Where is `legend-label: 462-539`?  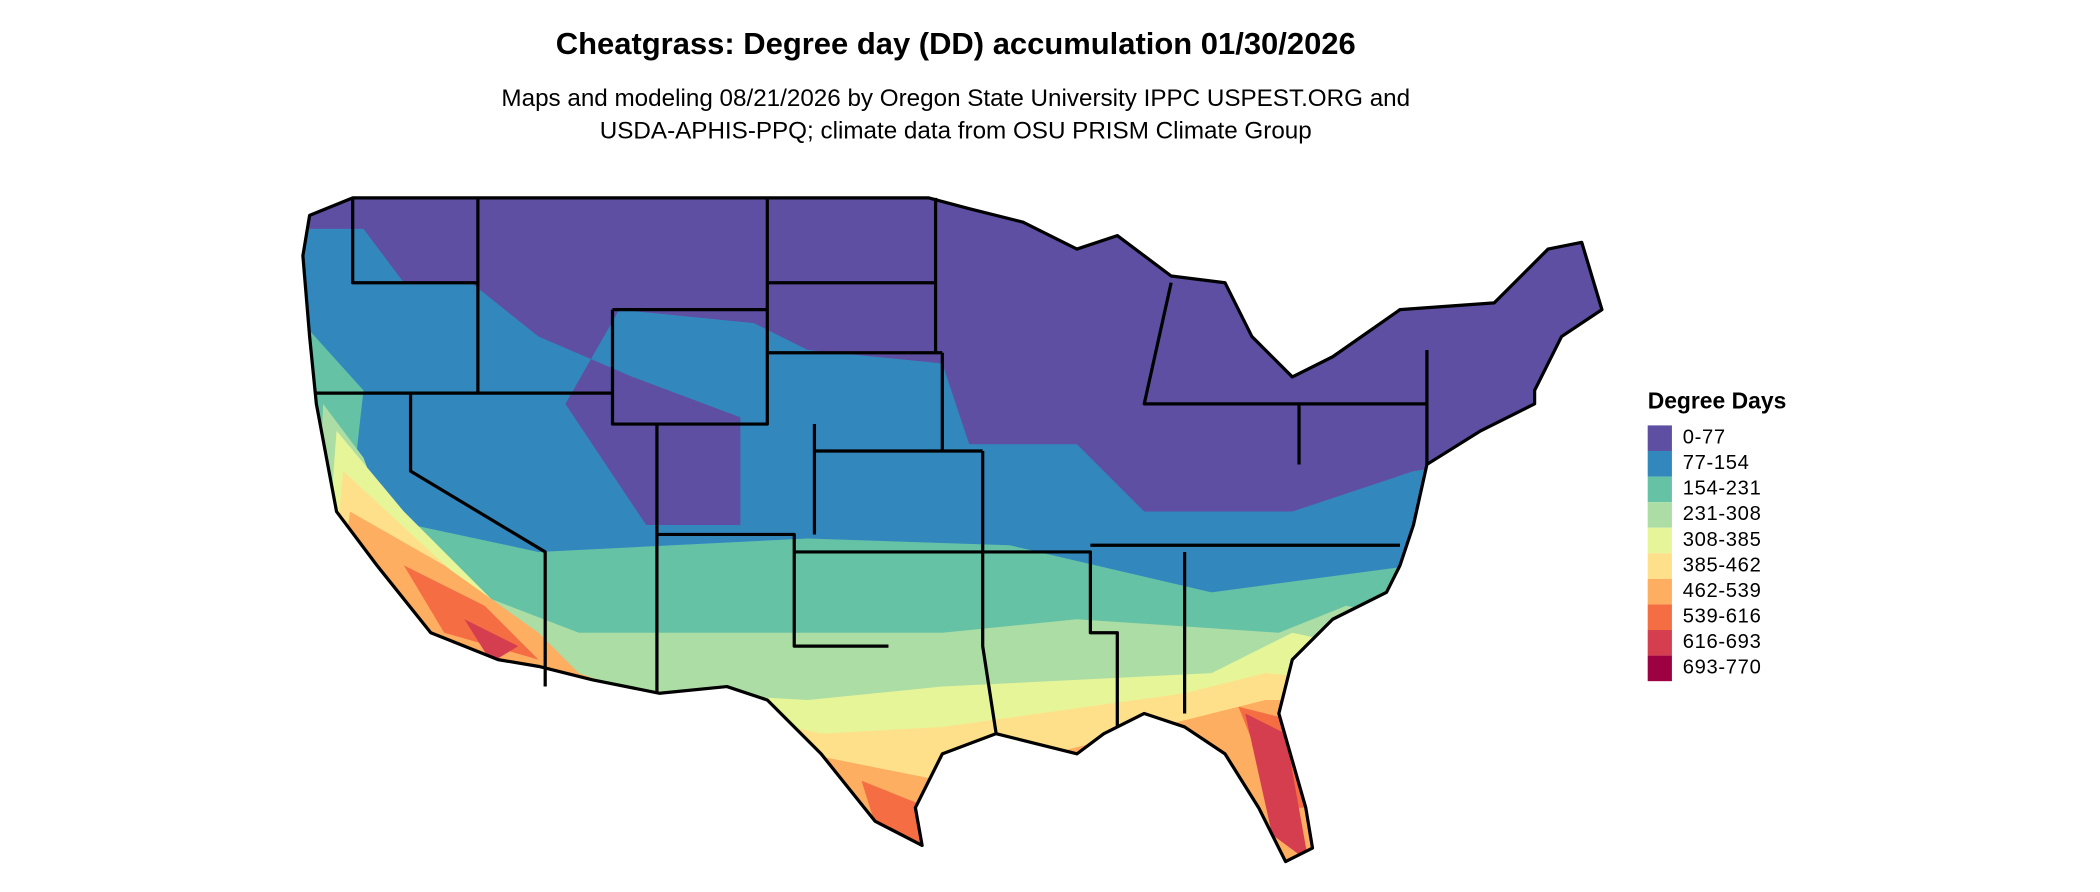
legend-label: 462-539 is located at coordinates (1722, 591).